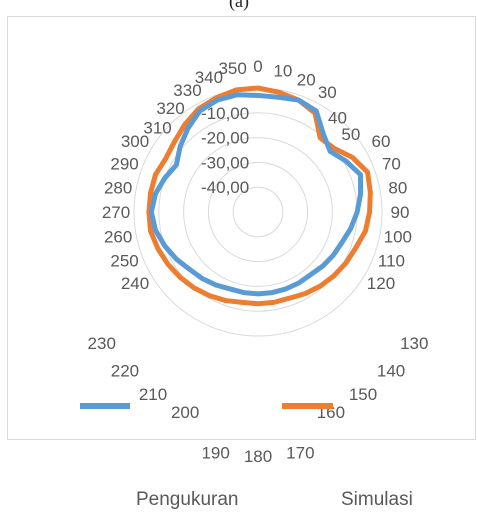 Image resolution: width=478 pixels, height=515 pixels. Describe the element at coordinates (124, 261) in the screenshot. I see `angle-label-250: 250` at that location.